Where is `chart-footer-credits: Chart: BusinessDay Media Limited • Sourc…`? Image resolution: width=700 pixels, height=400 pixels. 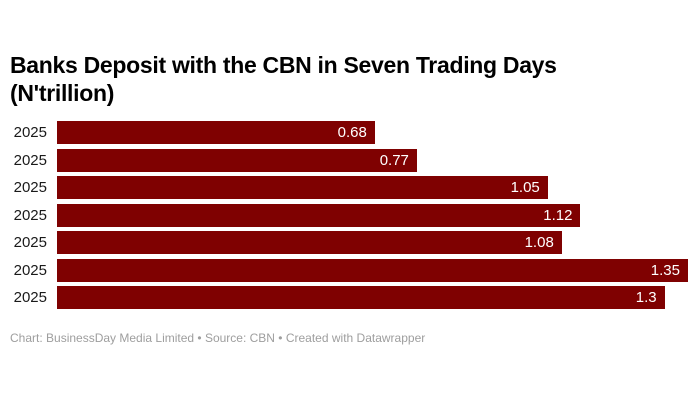
chart-footer-credits: Chart: BusinessDay Media Limited • Sourc… is located at coordinates (218, 338).